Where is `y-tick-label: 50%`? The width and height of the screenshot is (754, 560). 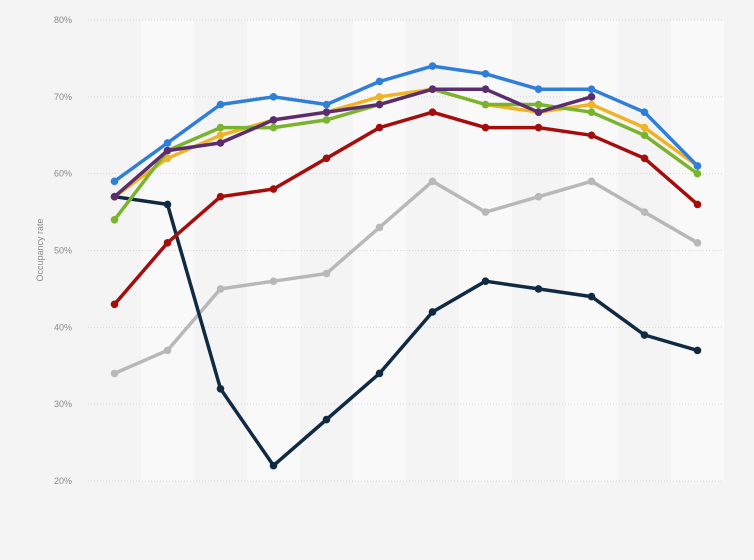
y-tick-label: 50% is located at coordinates (63, 251).